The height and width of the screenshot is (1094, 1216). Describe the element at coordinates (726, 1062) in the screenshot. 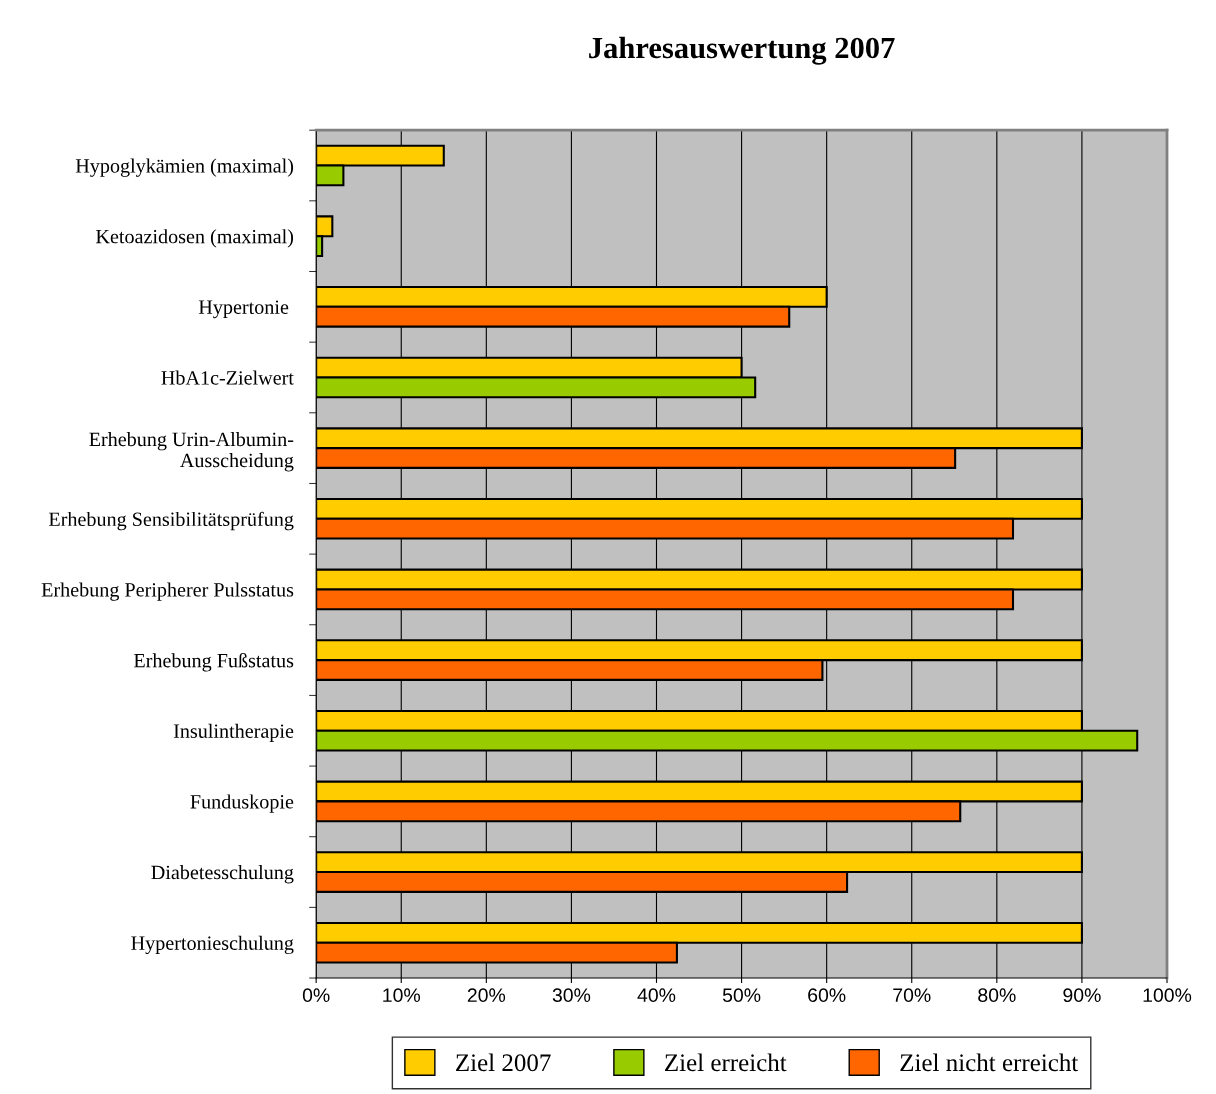

I see `legend-label: Ziel erreicht` at that location.